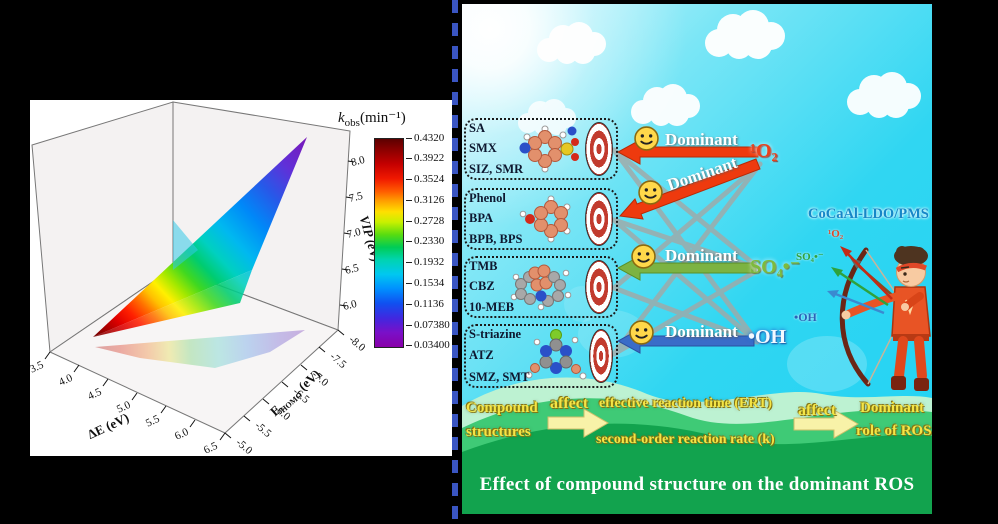  I want to click on compound-label: ATZ, so click(481, 355).